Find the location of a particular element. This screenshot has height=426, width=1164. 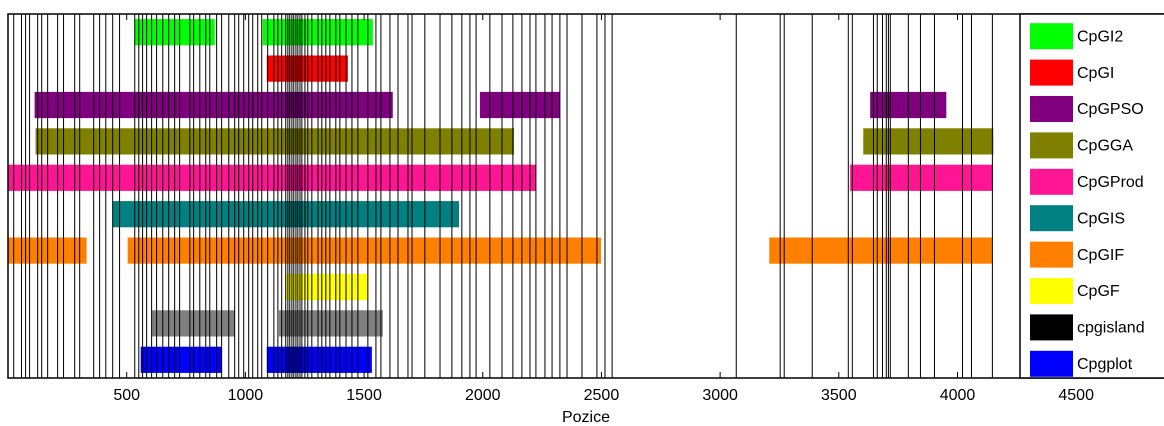

x-tick-label: 3000 is located at coordinates (720, 395).